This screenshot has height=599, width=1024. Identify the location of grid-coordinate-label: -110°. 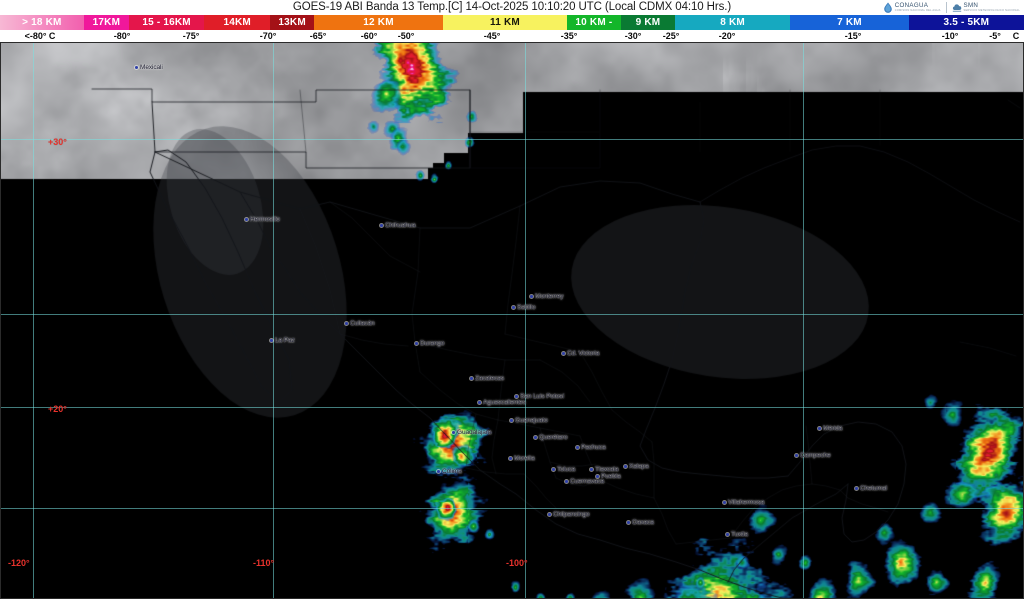
(264, 563).